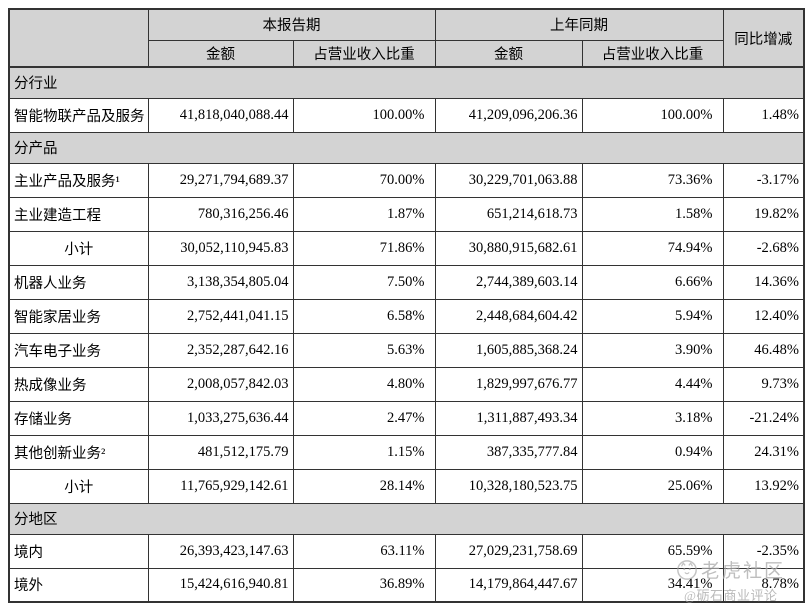  Describe the element at coordinates (220, 282) in the screenshot. I see `current-amount: 3,138,354,805.04` at that location.